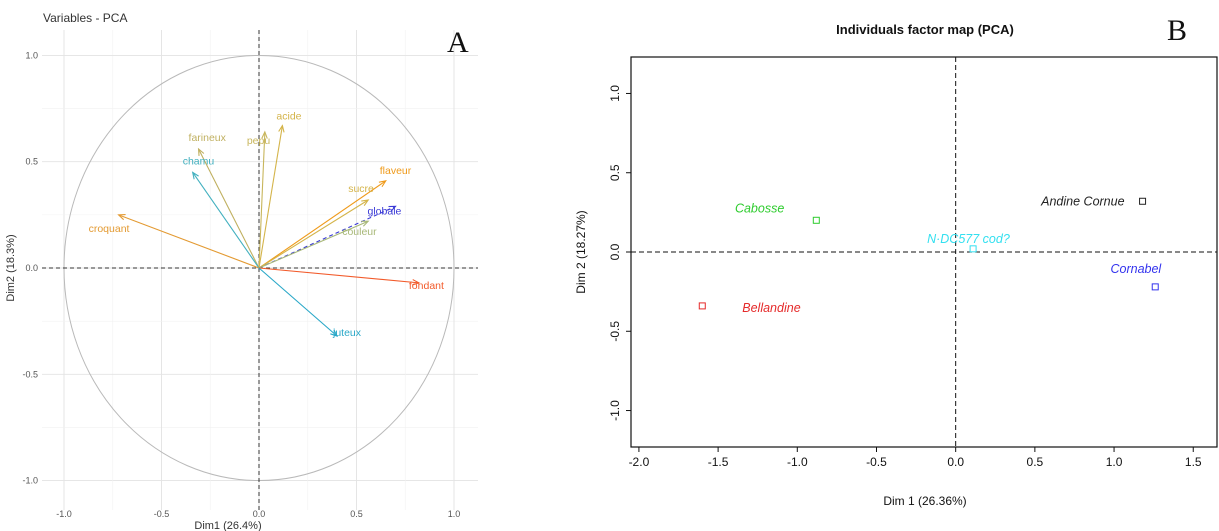 This screenshot has width=1219, height=531. What do you see at coordinates (458, 42) in the screenshot?
I see `panel-letter: A` at bounding box center [458, 42].